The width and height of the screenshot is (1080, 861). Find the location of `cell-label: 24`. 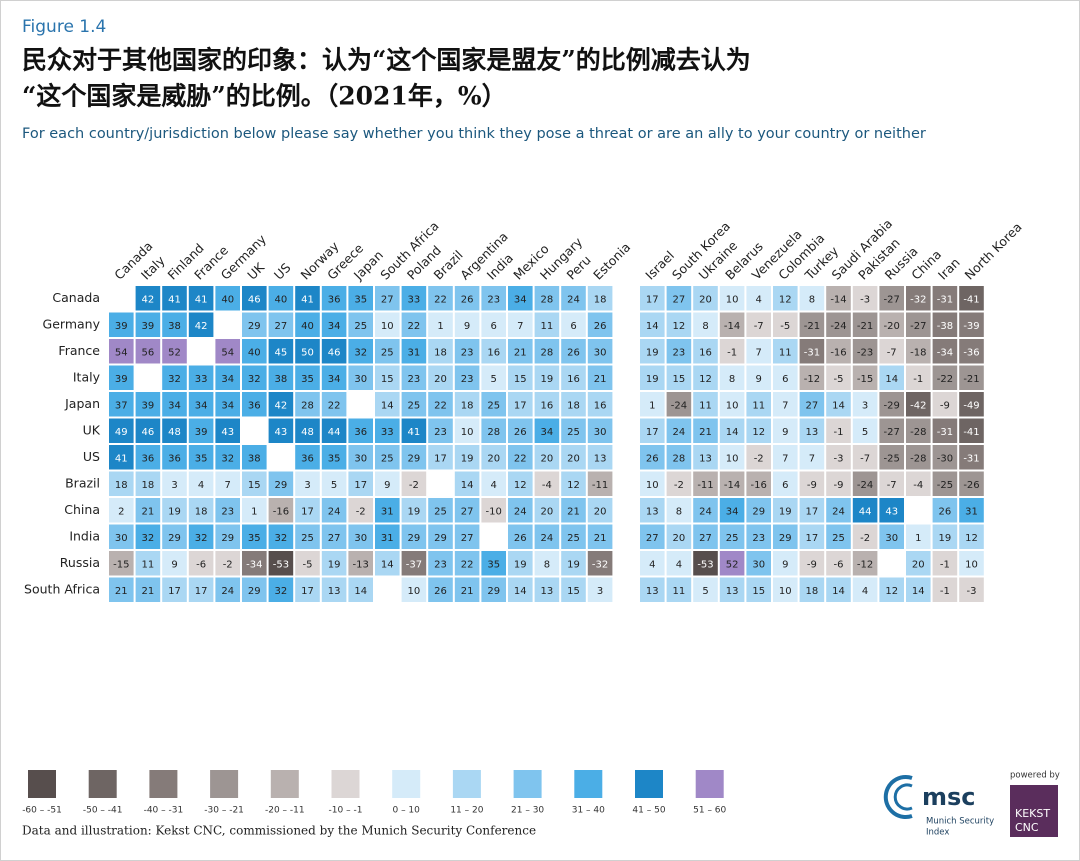

cell-label: 24 is located at coordinates (679, 432).